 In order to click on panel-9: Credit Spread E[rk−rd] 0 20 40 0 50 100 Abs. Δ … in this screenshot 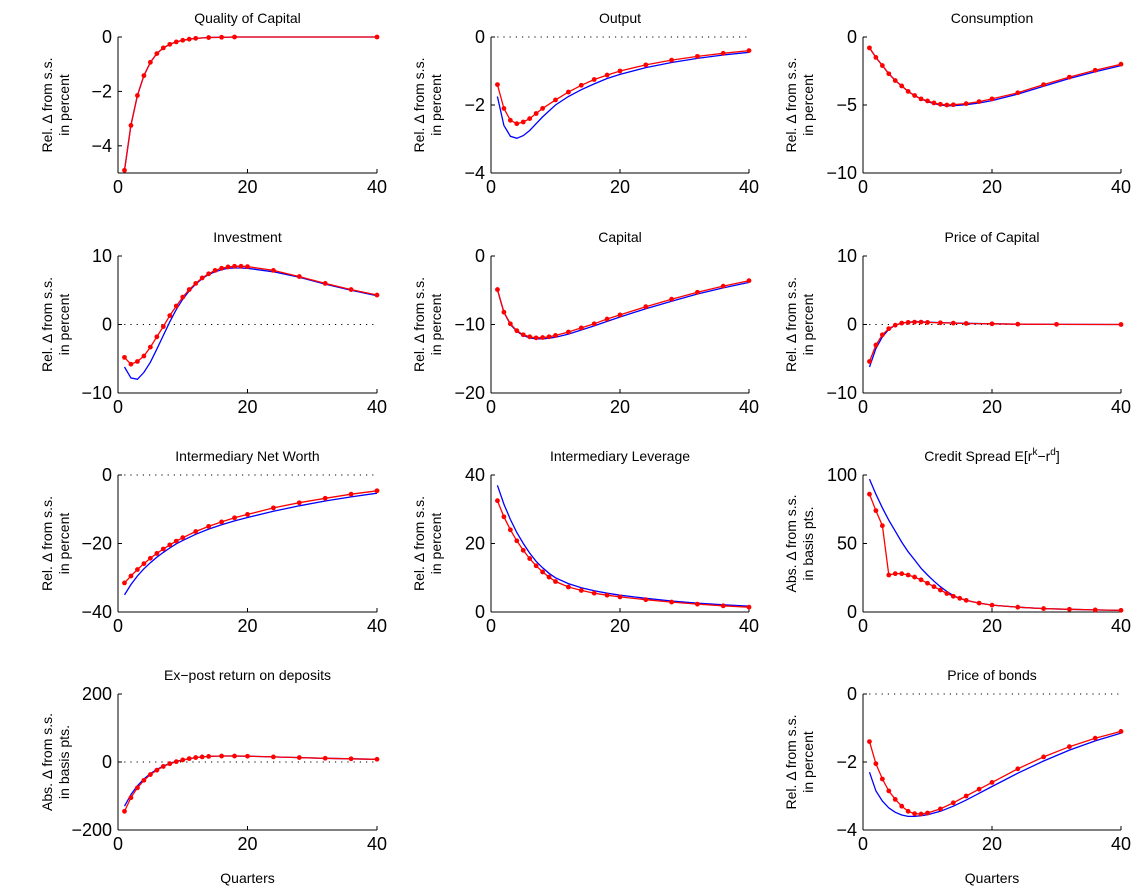, I will do `click(957, 541)`.